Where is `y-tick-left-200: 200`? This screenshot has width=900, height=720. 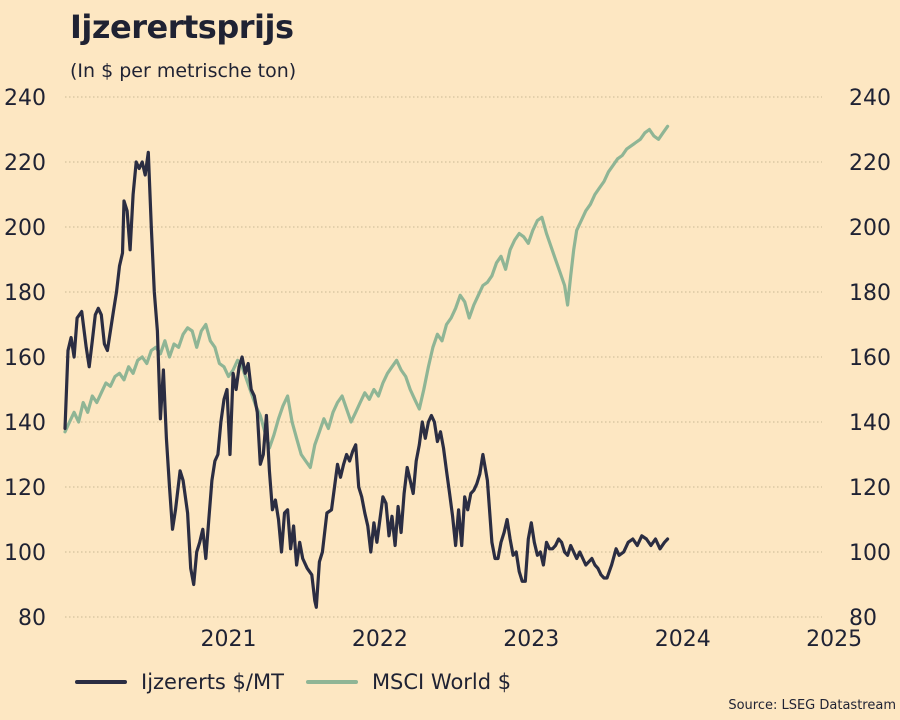 y-tick-left-200: 200 is located at coordinates (25, 228).